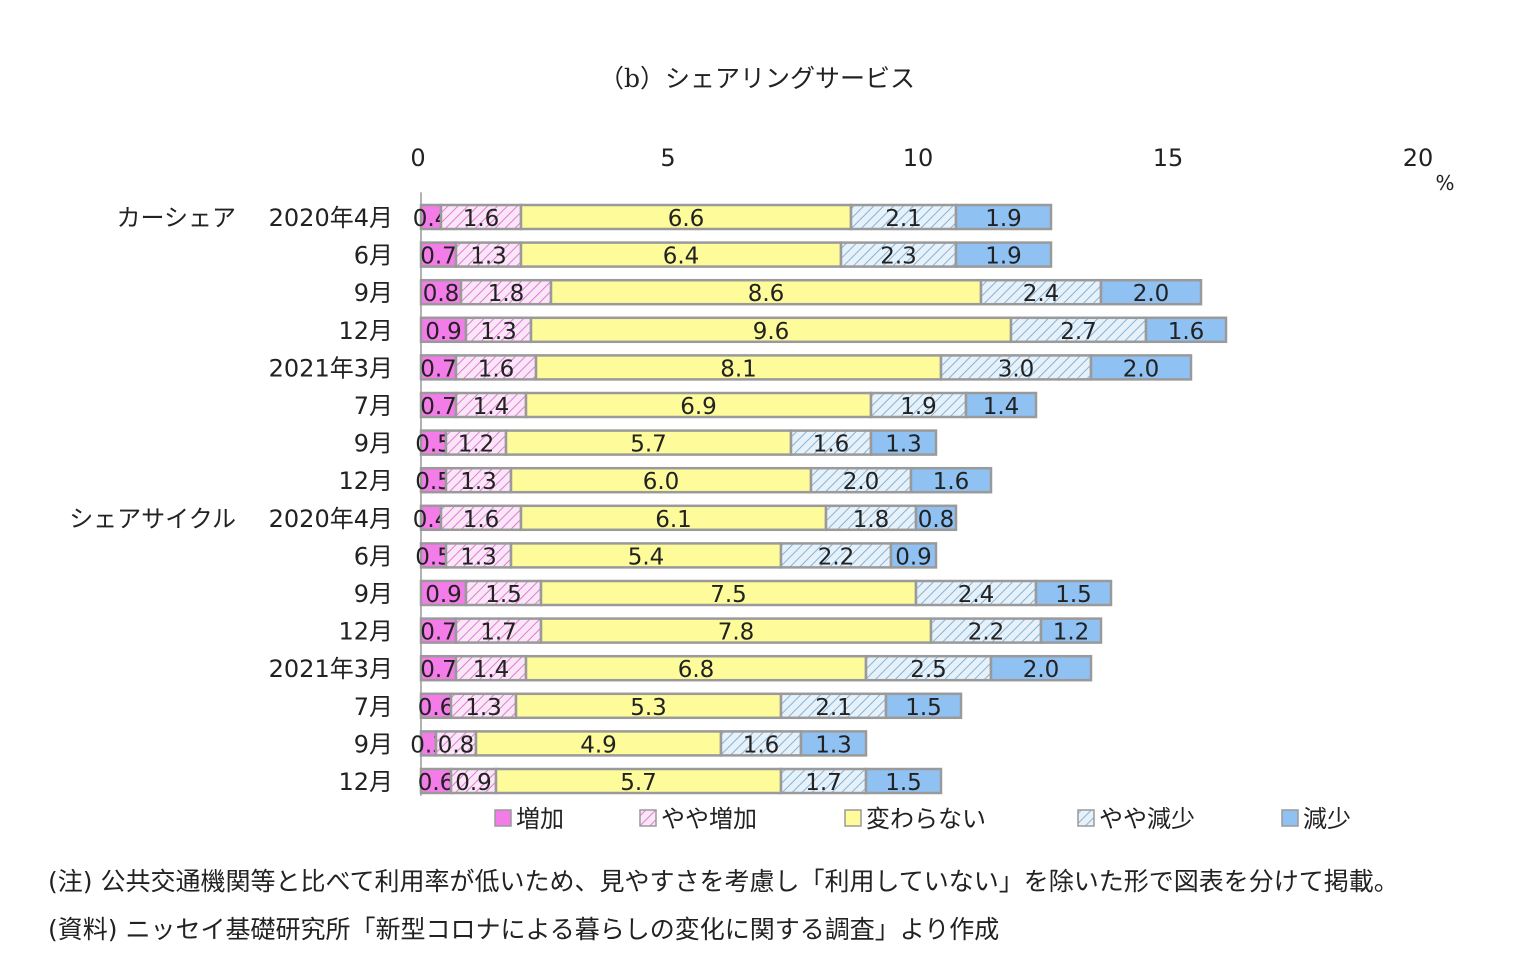  What do you see at coordinates (1147, 819) in the screenshot?
I see `legend-label: やや減少` at bounding box center [1147, 819].